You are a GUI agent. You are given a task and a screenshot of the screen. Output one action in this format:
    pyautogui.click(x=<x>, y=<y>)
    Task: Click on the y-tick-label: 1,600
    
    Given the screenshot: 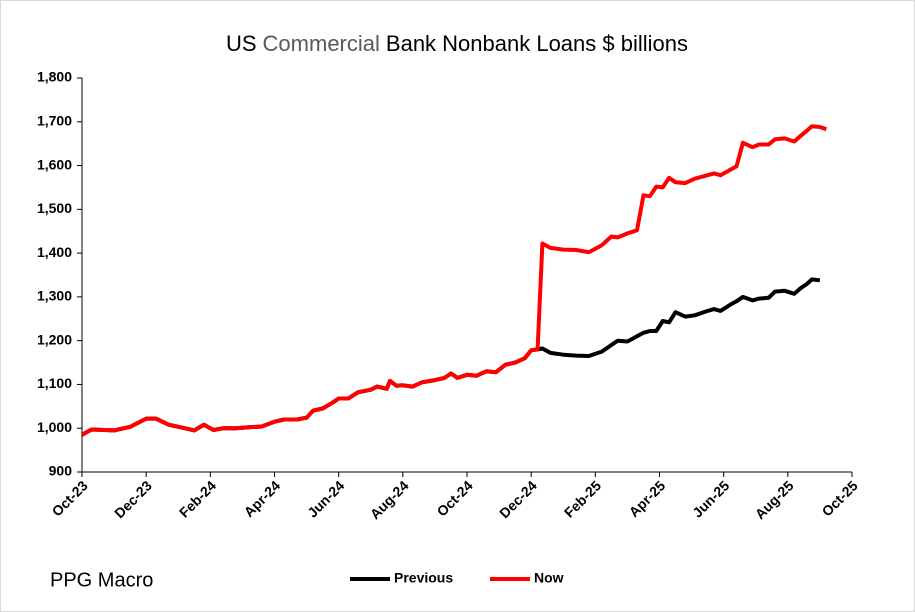 What is the action you would take?
    pyautogui.click(x=54, y=164)
    